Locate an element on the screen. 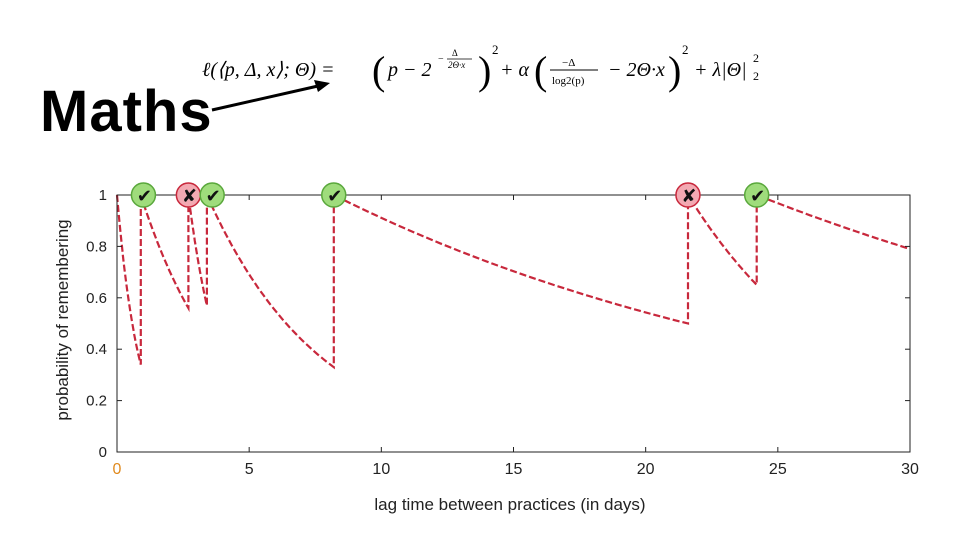 The image size is (960, 540). cross-circle is located at coordinates (688, 195).